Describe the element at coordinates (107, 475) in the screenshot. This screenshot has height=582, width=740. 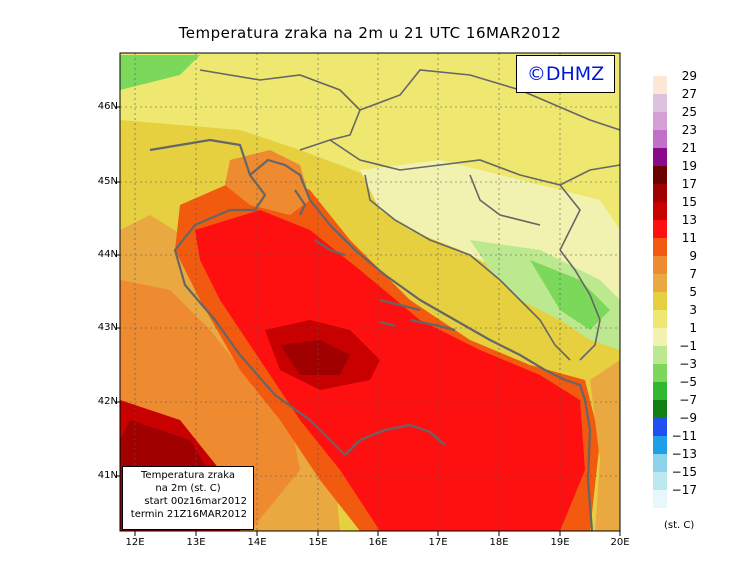
I see `lat-label-41n: 41N` at that location.